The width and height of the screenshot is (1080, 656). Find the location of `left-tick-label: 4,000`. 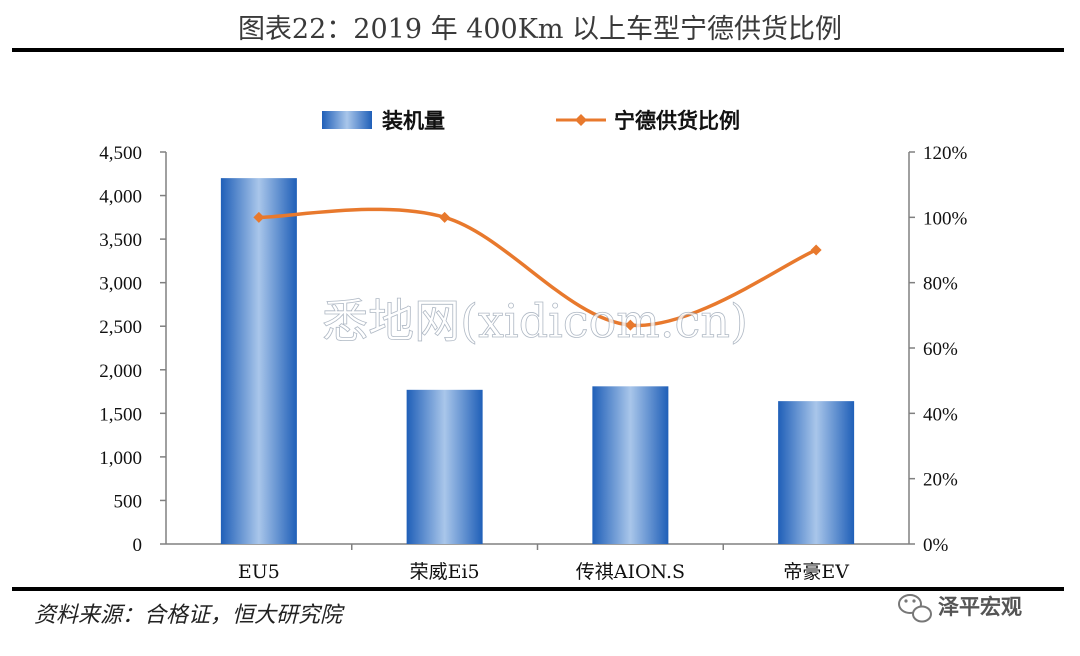

left-tick-label: 4,000 is located at coordinates (120, 197).